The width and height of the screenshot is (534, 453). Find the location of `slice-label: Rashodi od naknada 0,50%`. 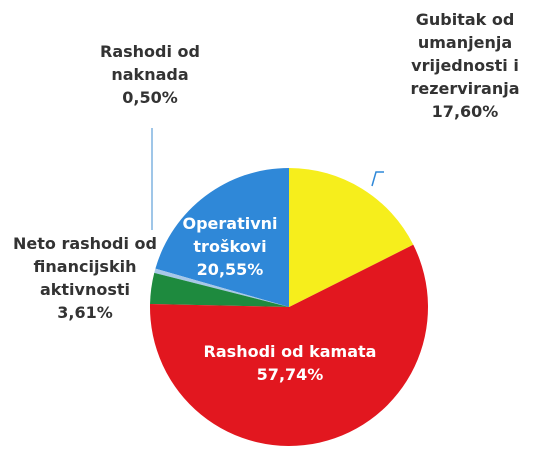

slice-label: Rashodi od naknada 0,50% is located at coordinates (150, 74).